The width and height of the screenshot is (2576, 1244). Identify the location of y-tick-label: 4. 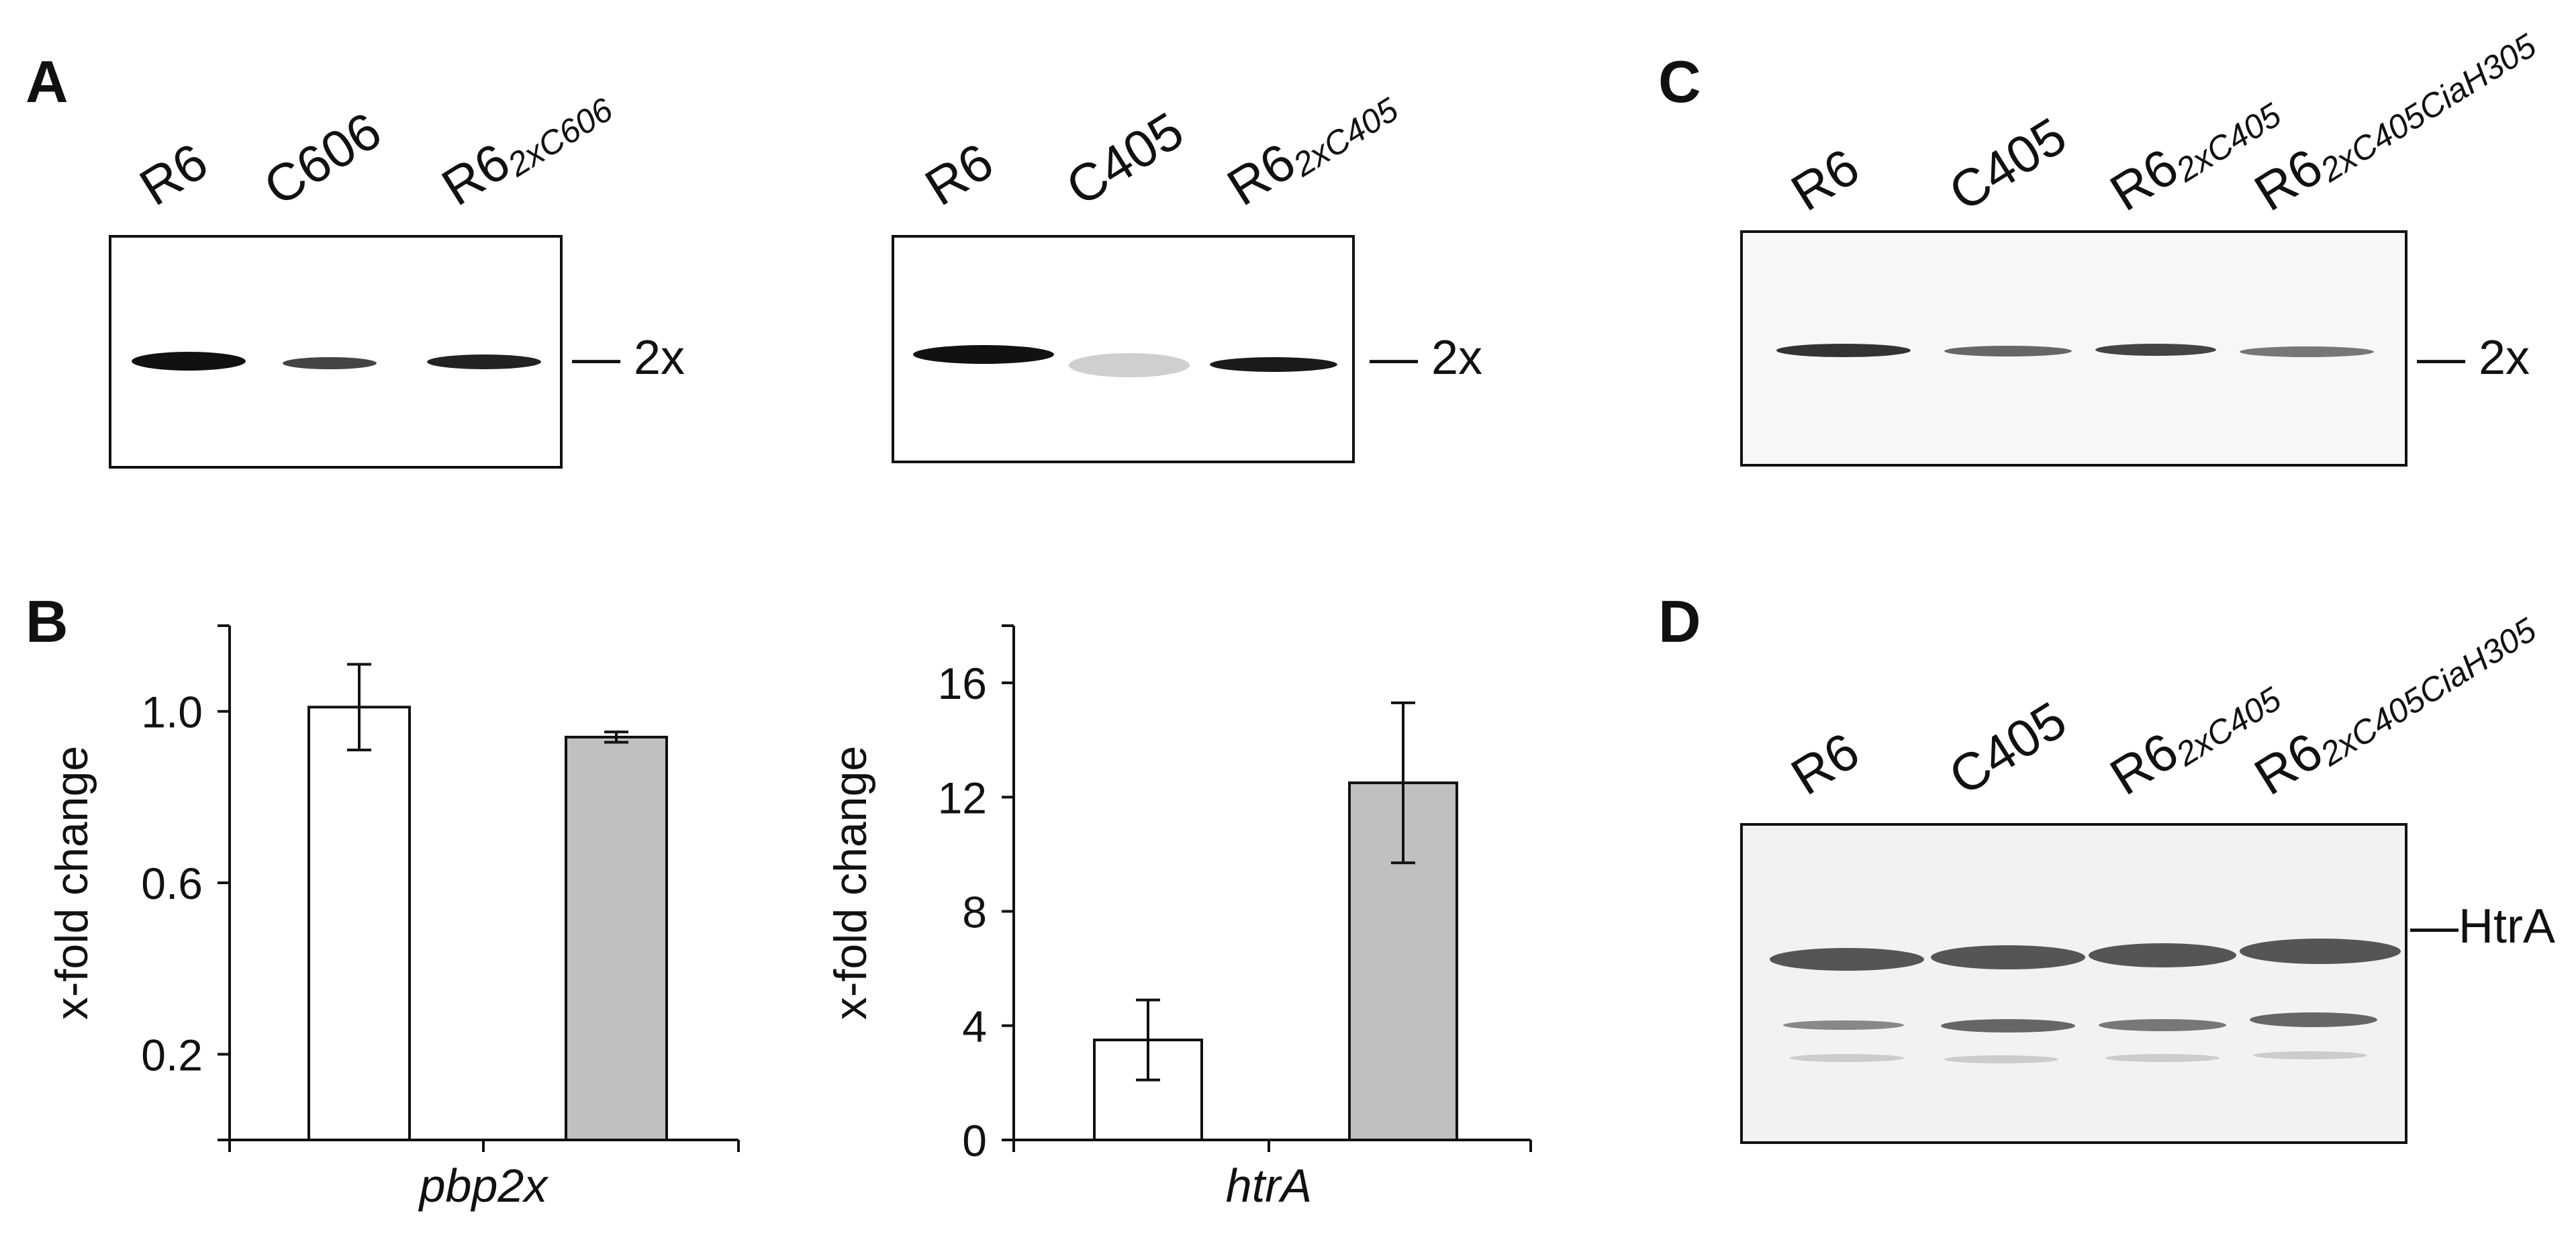
(975, 1026).